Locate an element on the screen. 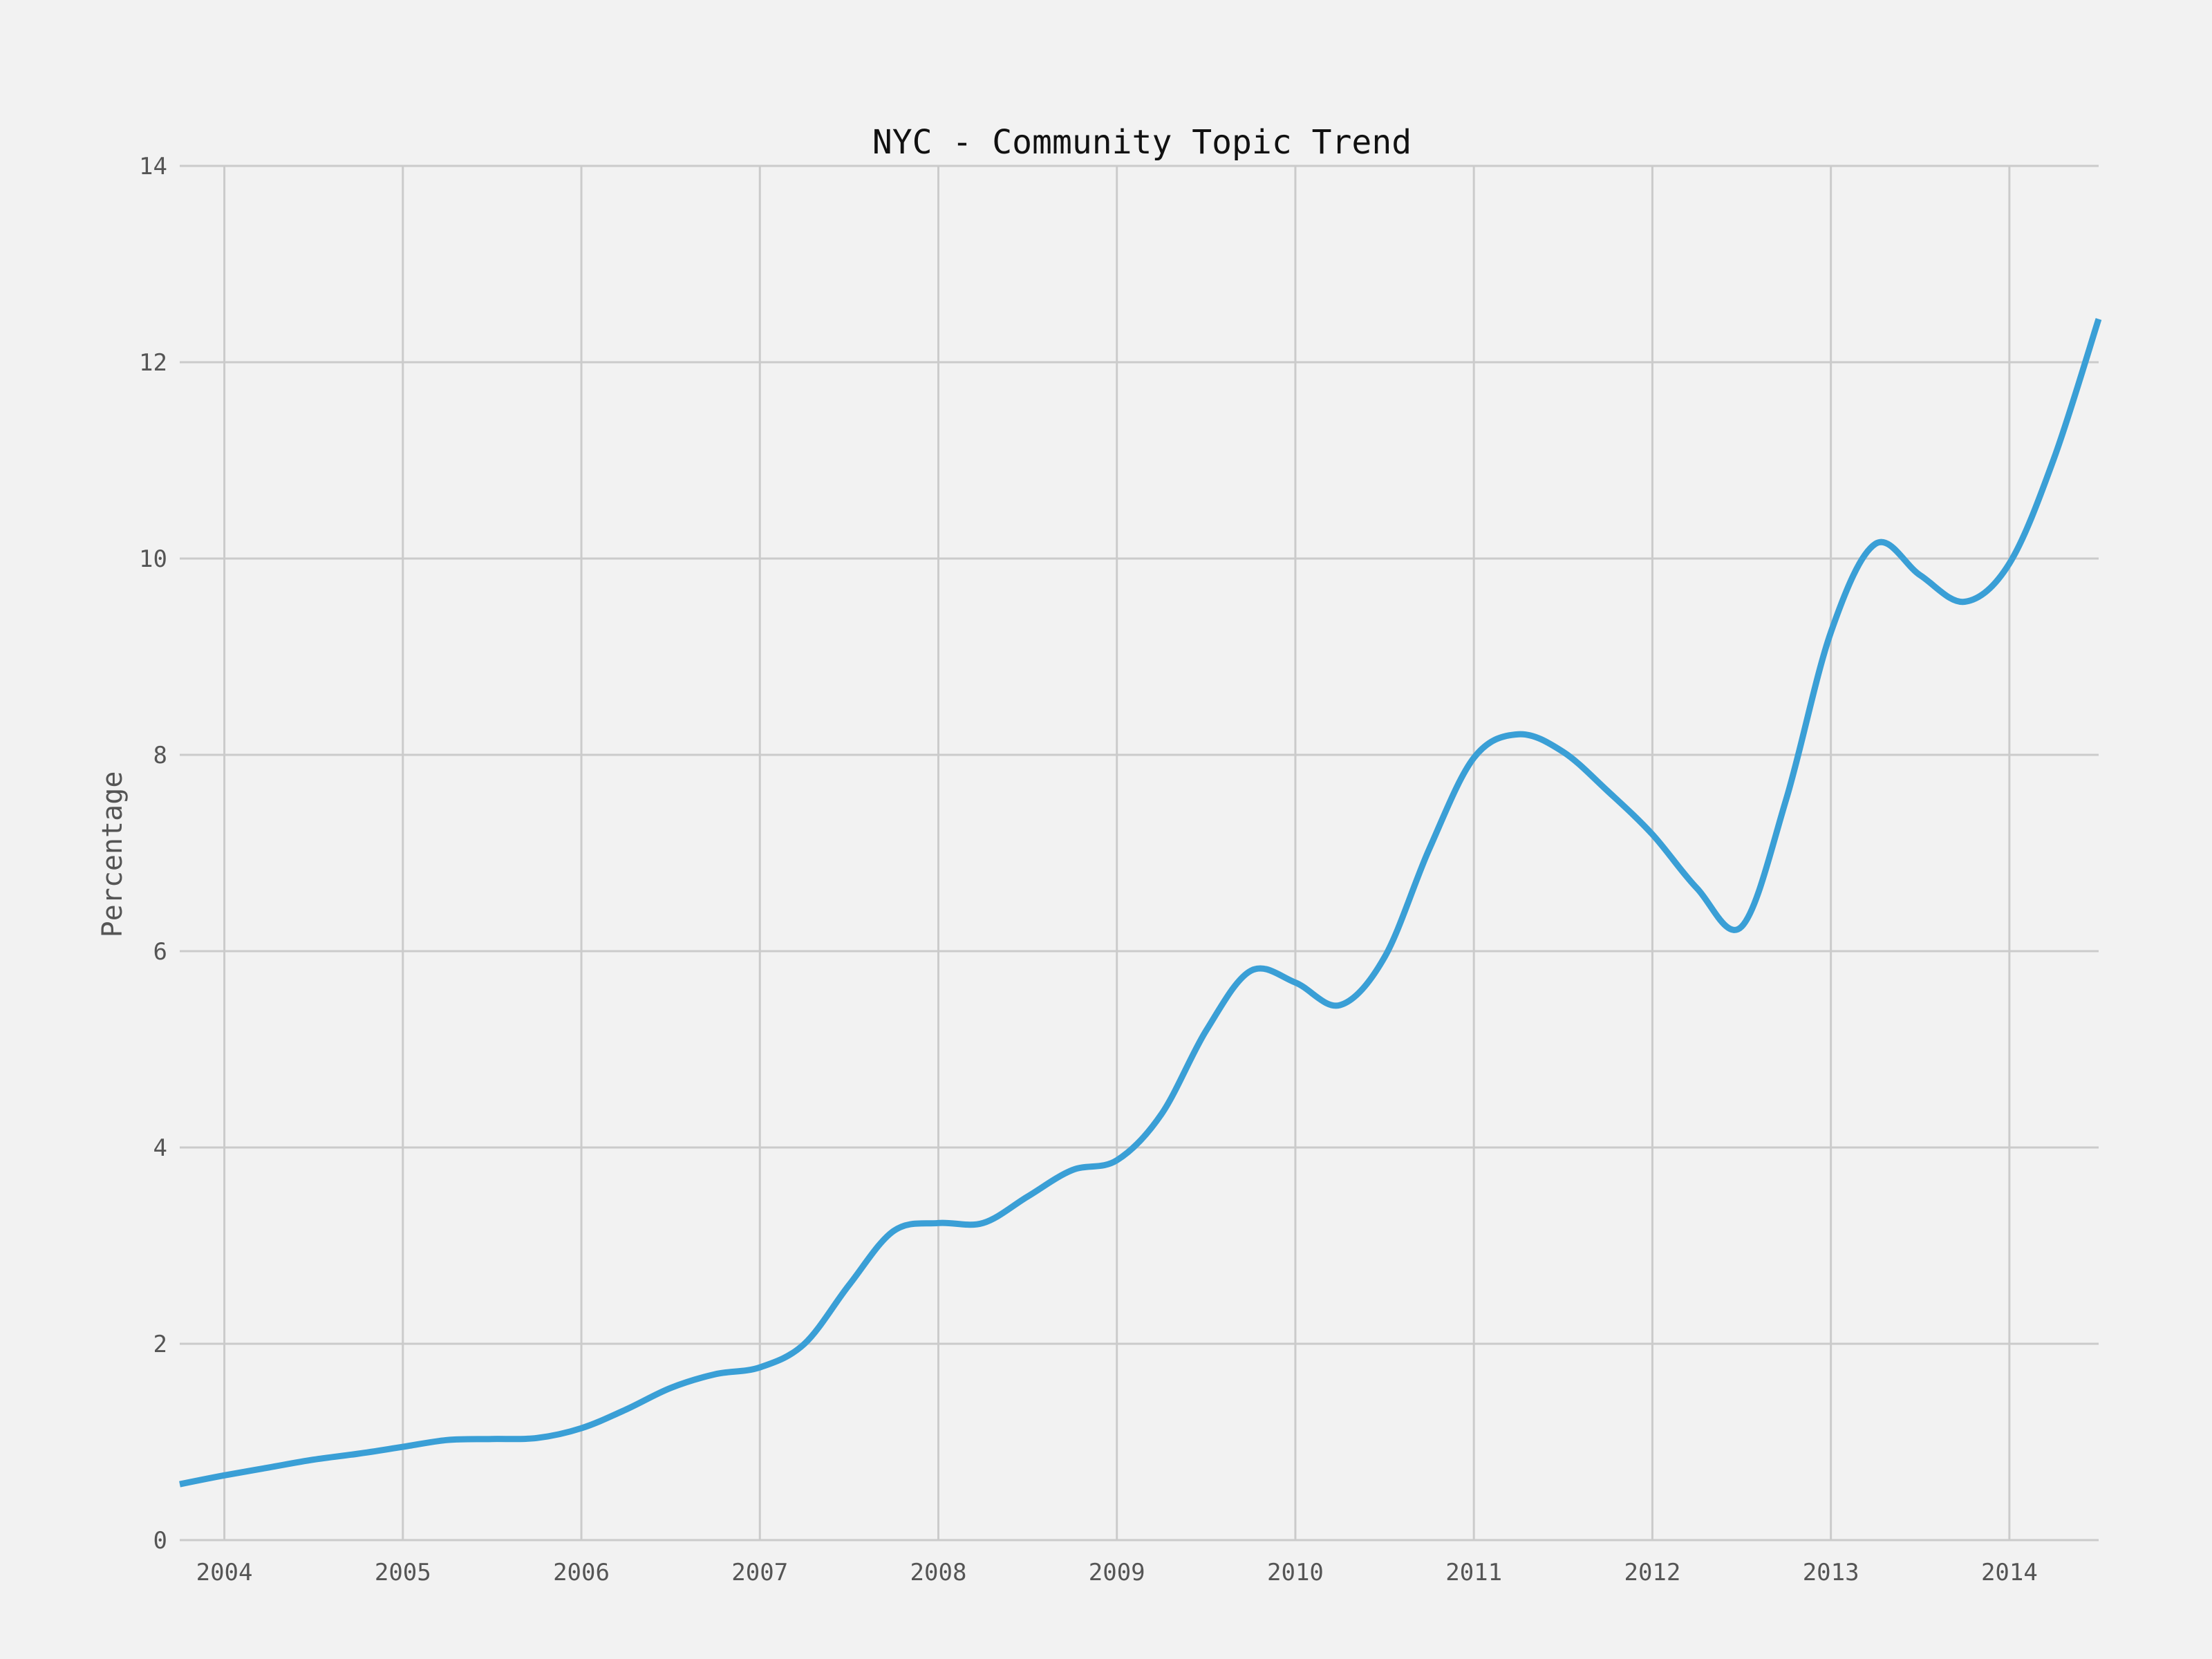 The height and width of the screenshot is (1659, 2212). y-tick-label: 12 is located at coordinates (153, 363).